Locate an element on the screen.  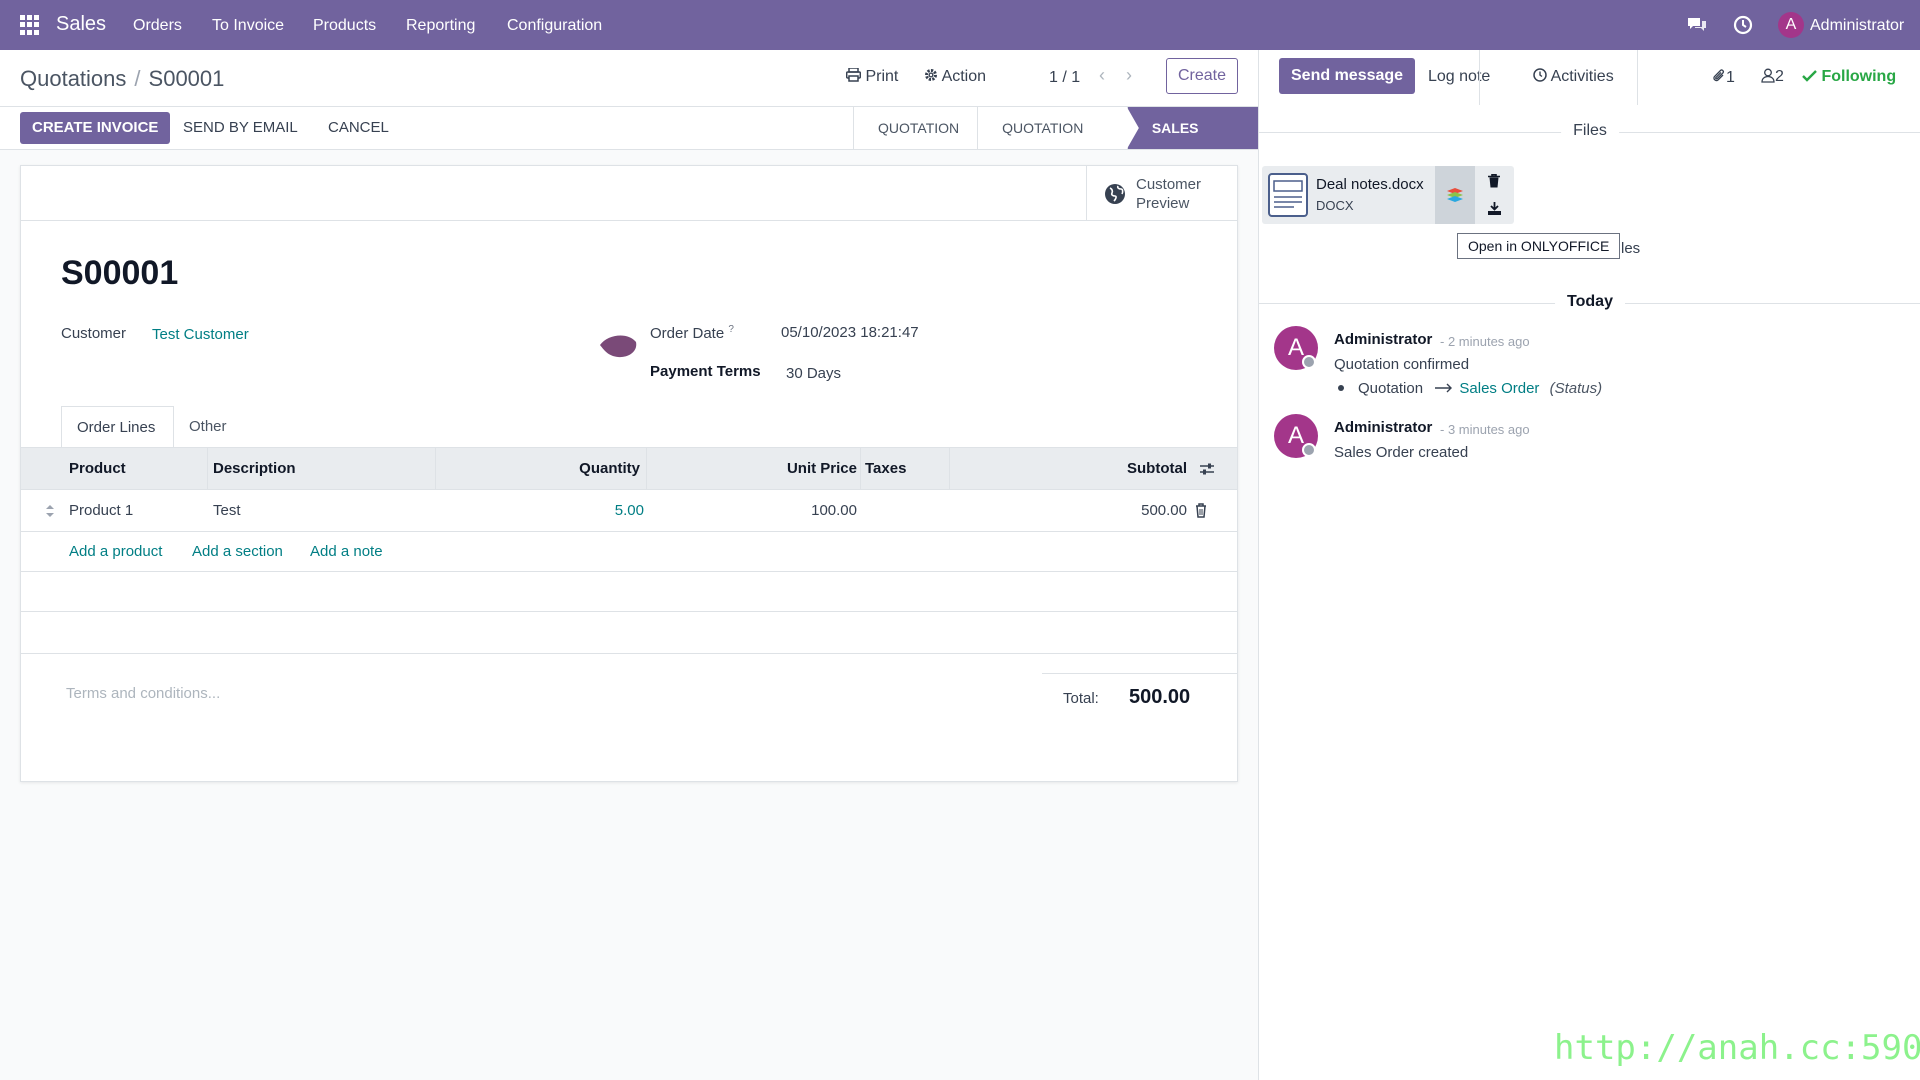
line-subtotal: 500.00 is located at coordinates (1164, 510).